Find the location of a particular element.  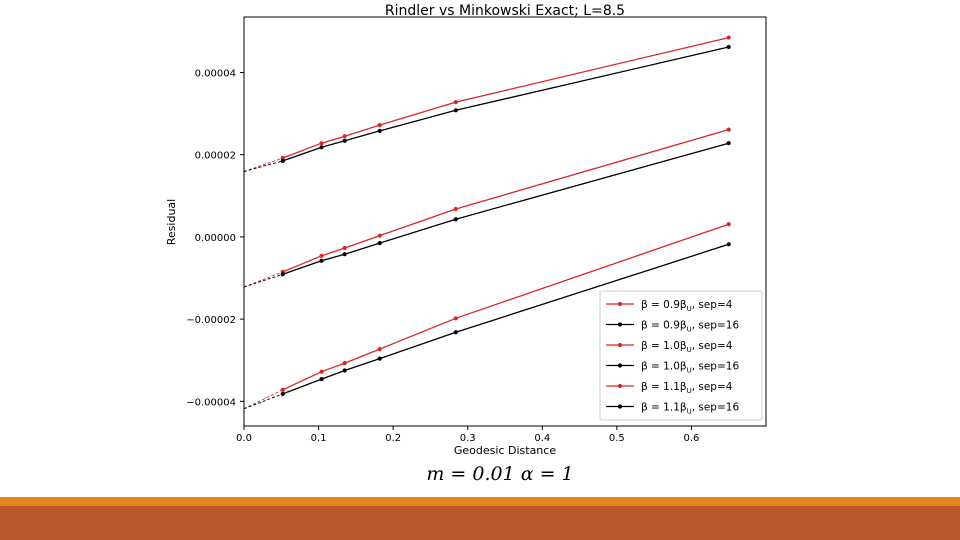

y-tick-label: −0.00002 is located at coordinates (211, 320).